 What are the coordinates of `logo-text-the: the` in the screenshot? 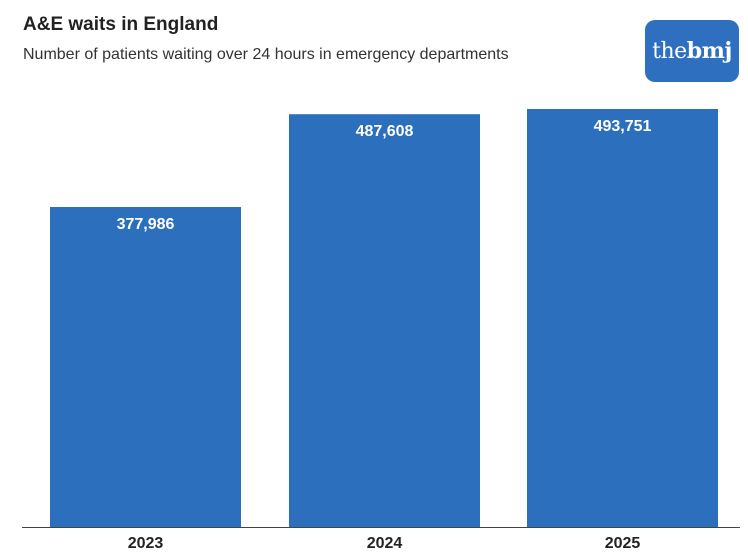 It's located at (669, 51).